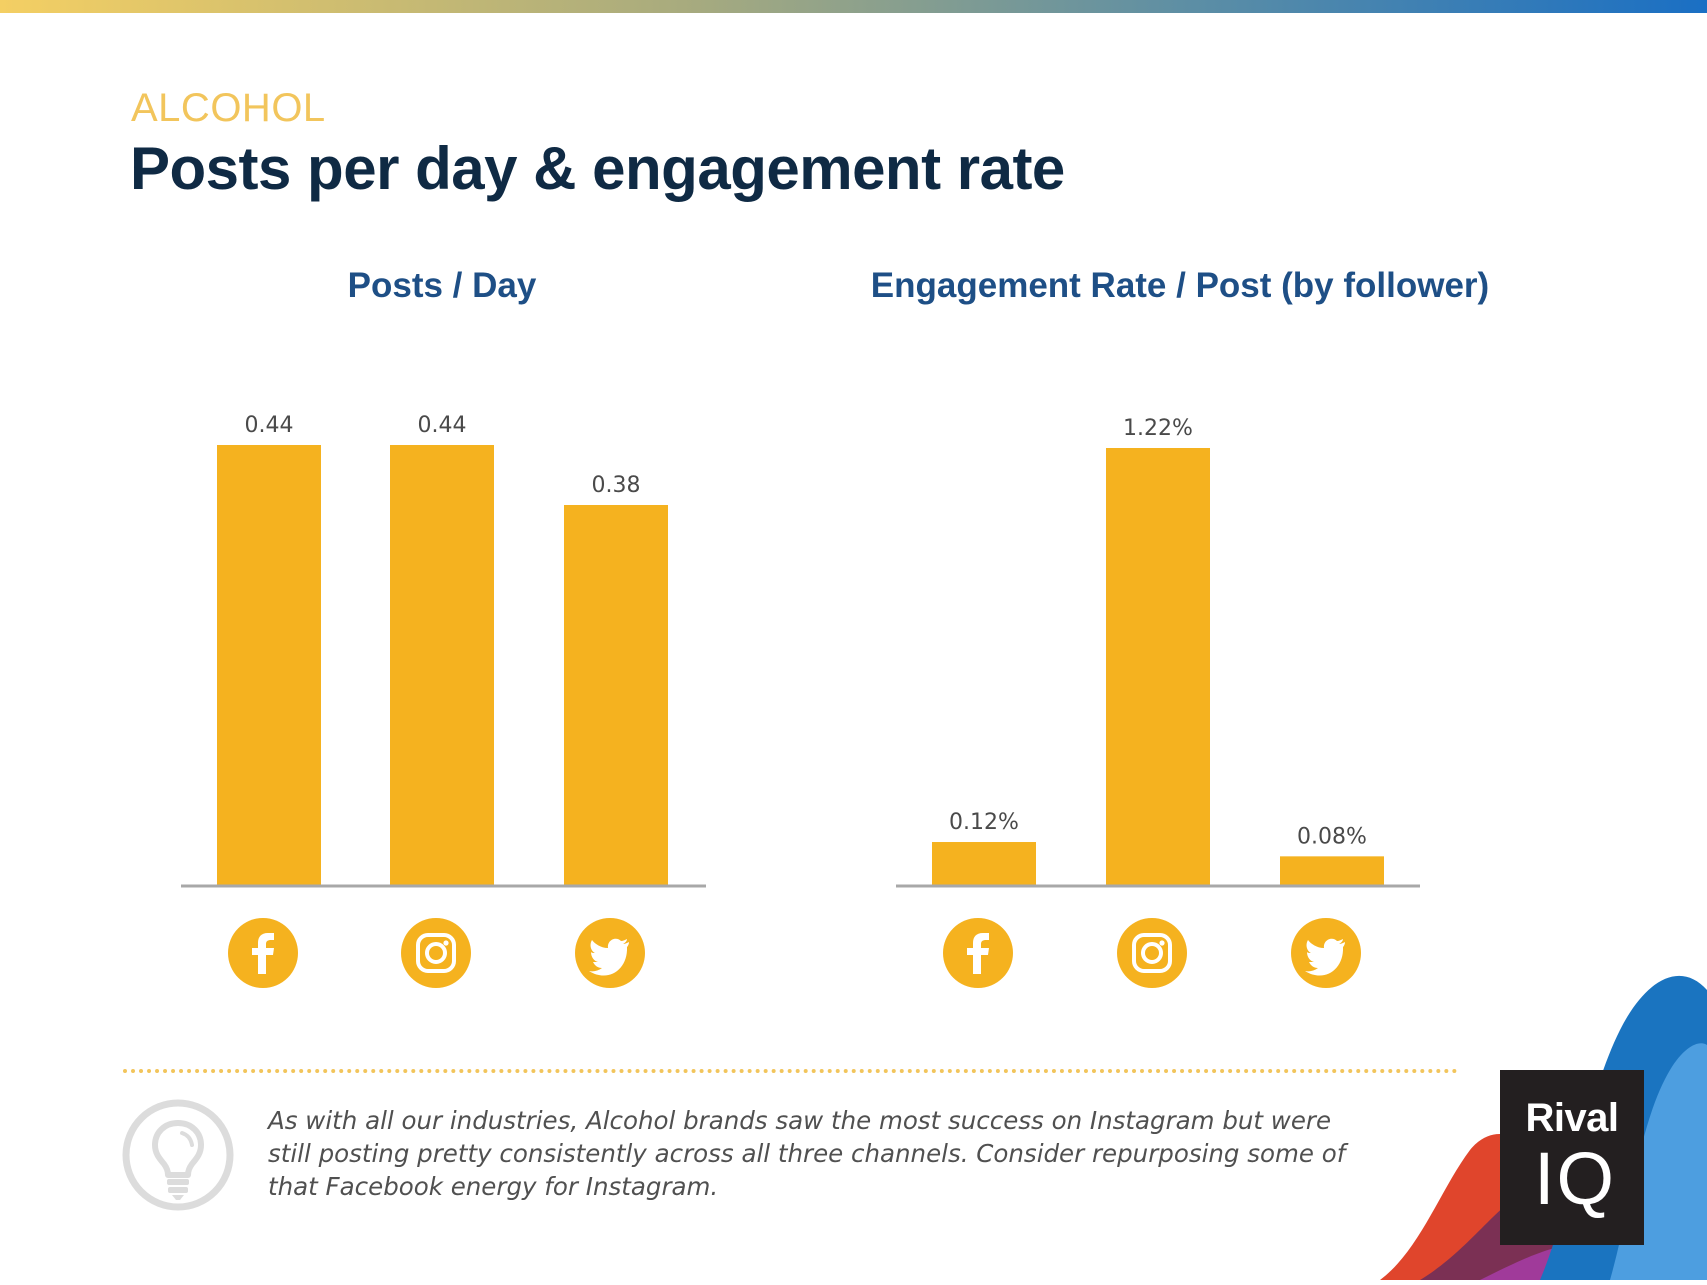 This screenshot has width=1707, height=1285. What do you see at coordinates (853, 6) in the screenshot?
I see `top-gradient-bar` at bounding box center [853, 6].